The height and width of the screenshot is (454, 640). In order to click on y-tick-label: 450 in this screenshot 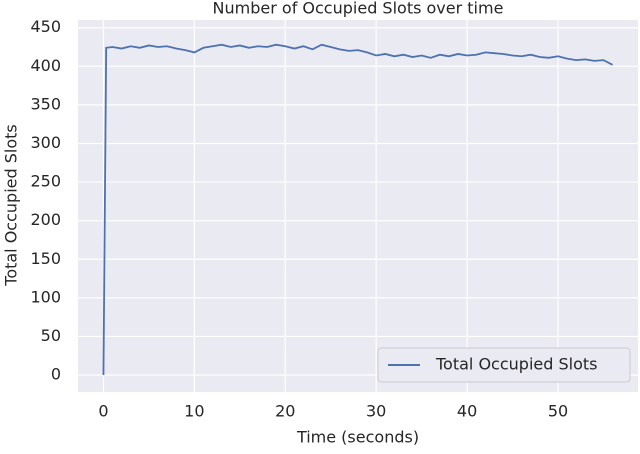, I will do `click(45, 26)`.